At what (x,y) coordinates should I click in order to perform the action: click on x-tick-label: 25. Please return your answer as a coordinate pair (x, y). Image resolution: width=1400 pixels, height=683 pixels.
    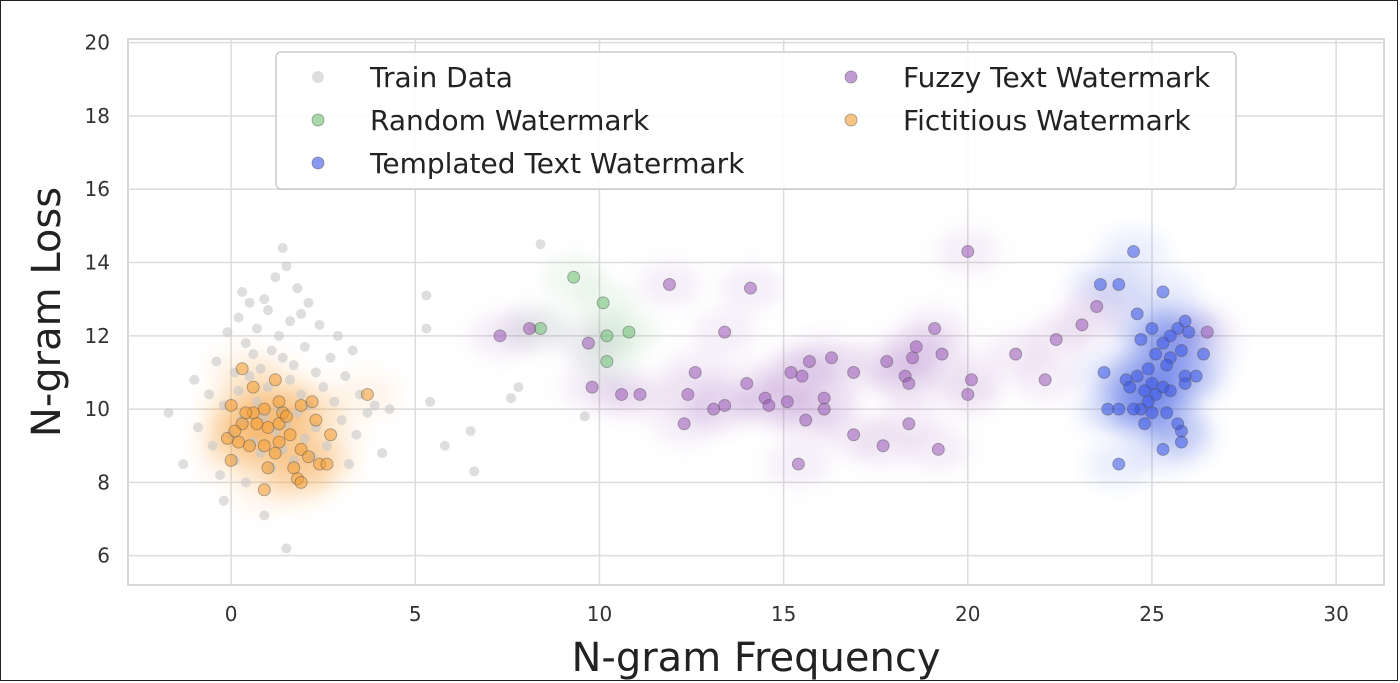
    Looking at the image, I should click on (1151, 614).